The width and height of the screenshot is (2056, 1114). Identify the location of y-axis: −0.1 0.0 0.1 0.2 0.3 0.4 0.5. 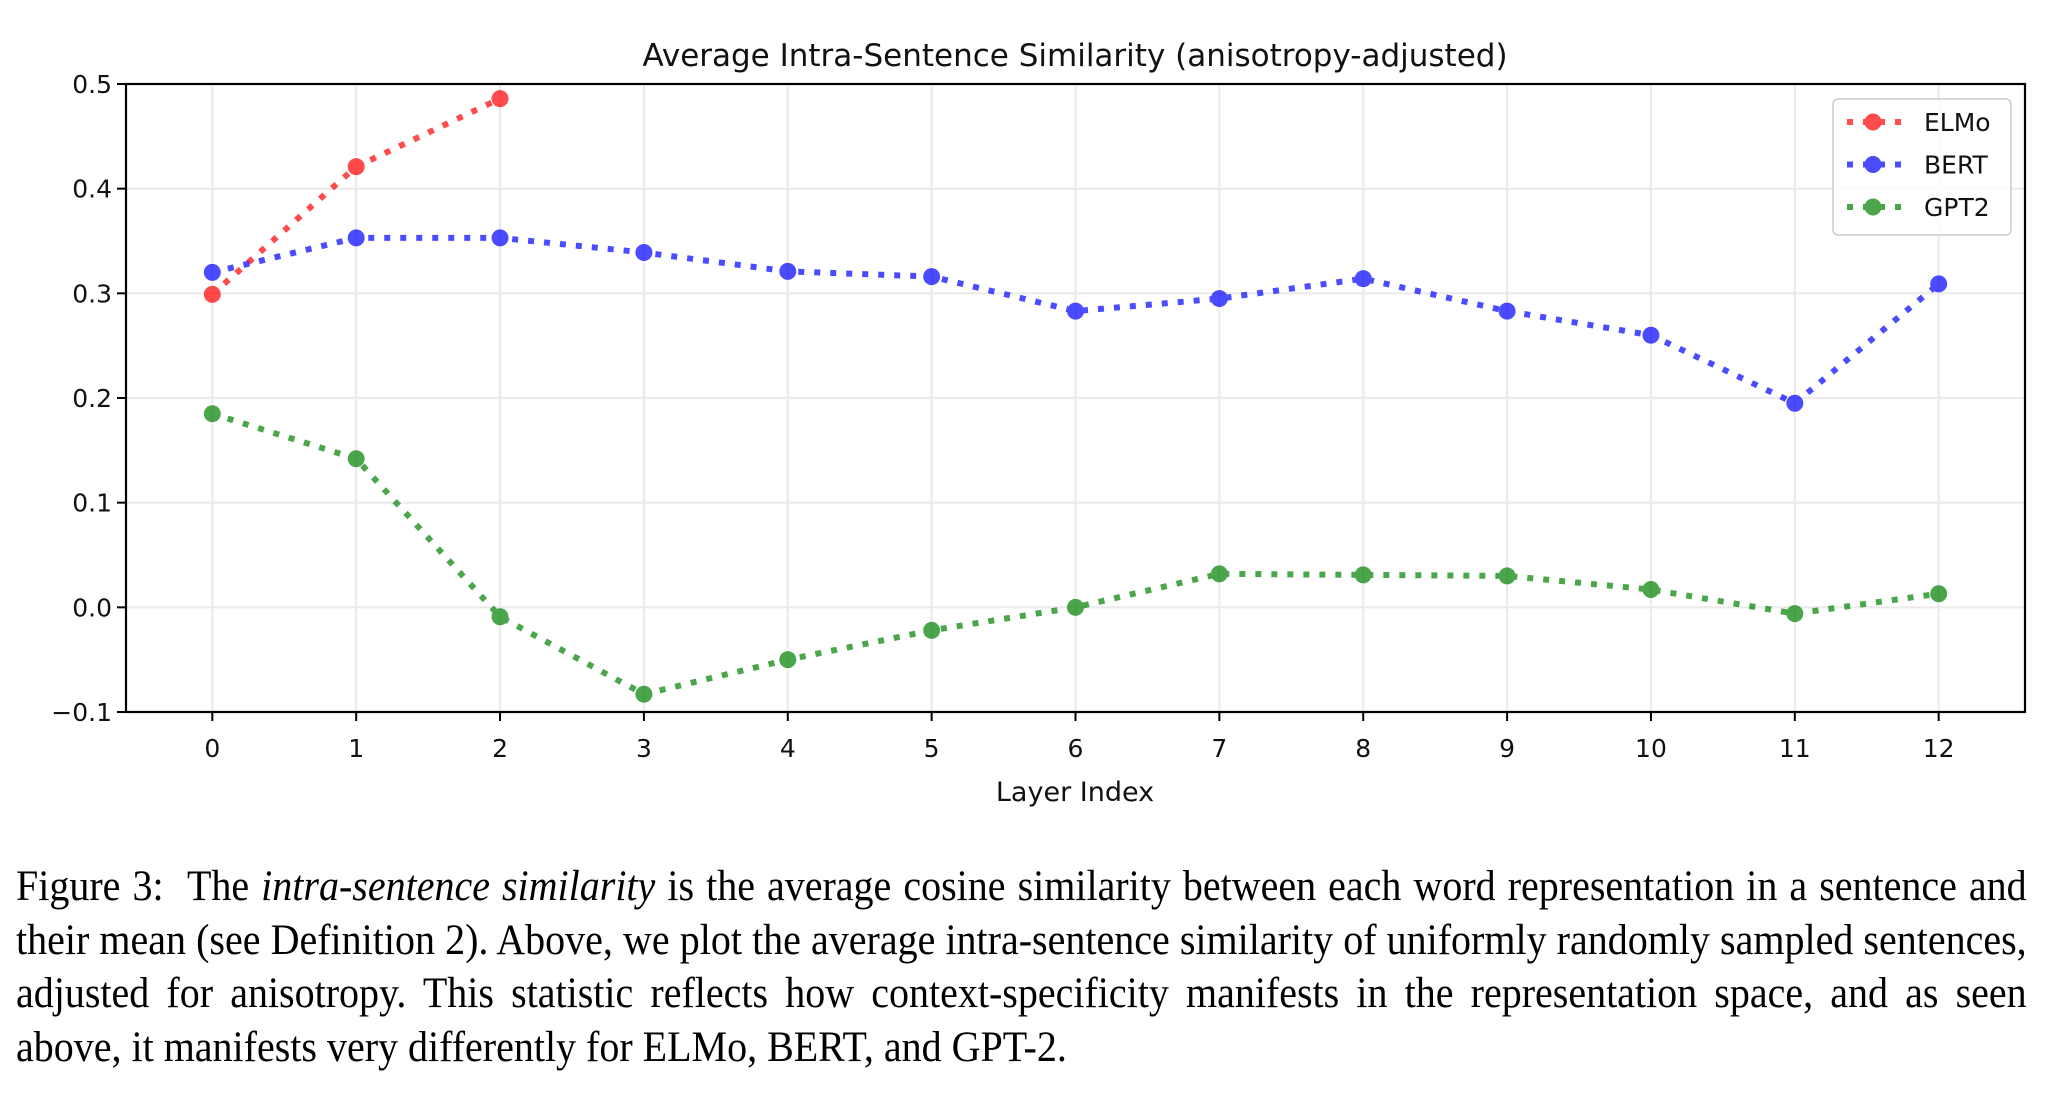
(88, 398).